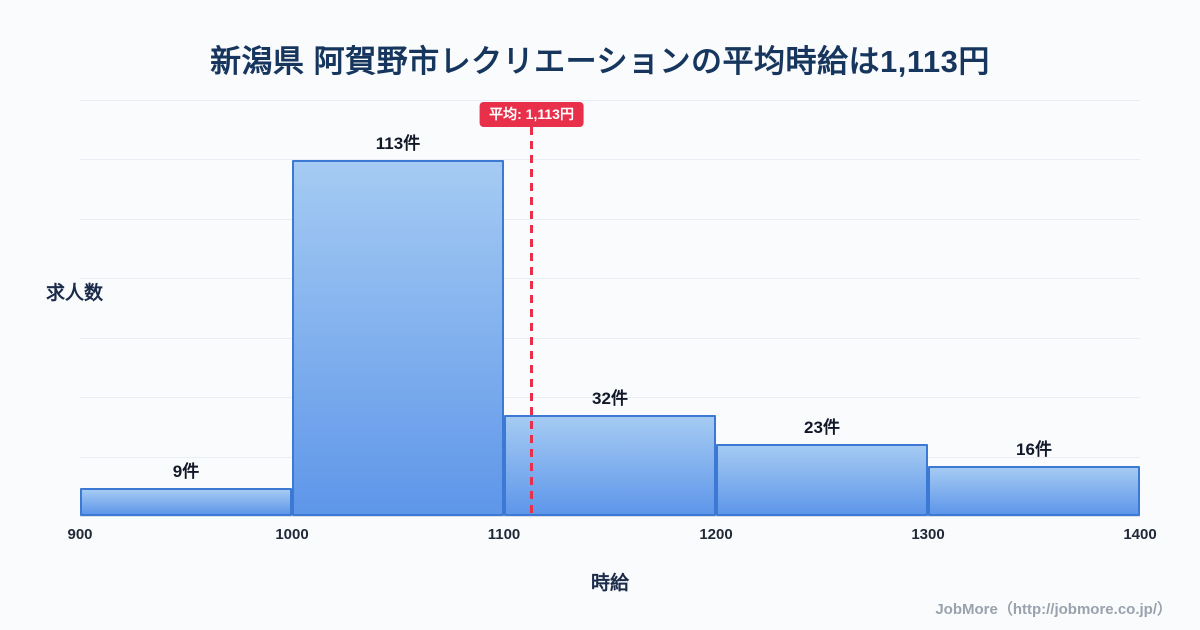  Describe the element at coordinates (1034, 449) in the screenshot. I see `bar-count-label: 16件` at that location.